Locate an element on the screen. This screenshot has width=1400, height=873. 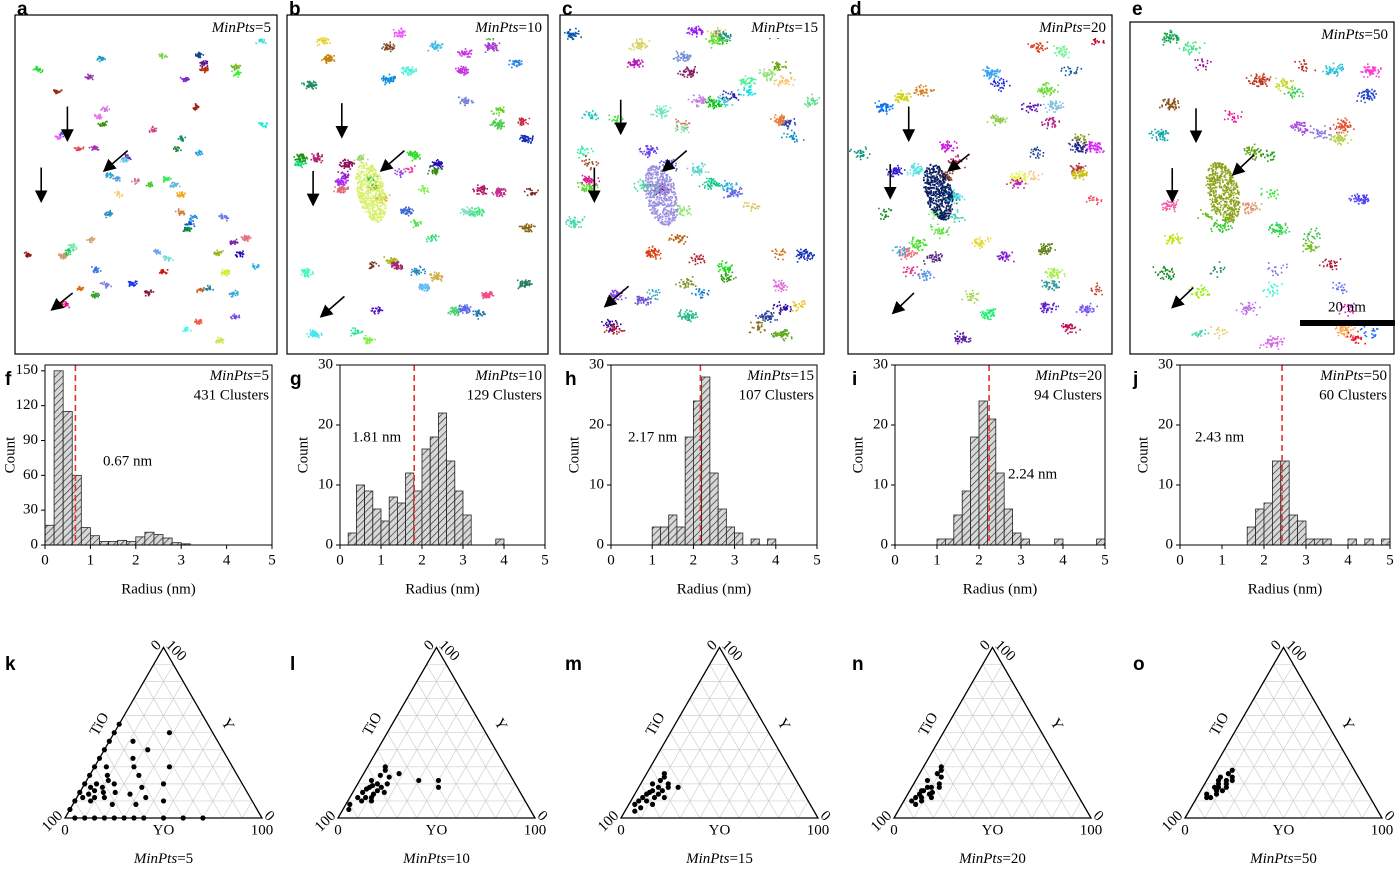
tio-tick-label: 0 is located at coordinates (1276, 645).